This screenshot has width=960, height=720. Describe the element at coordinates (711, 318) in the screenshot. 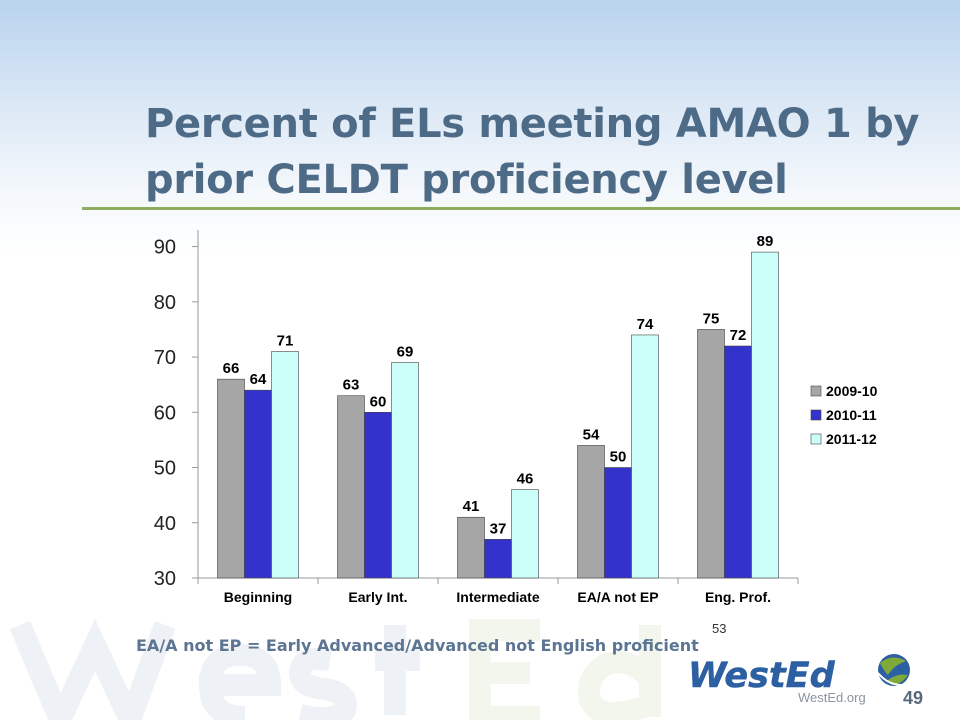

I see `bar-value-label: 75` at that location.